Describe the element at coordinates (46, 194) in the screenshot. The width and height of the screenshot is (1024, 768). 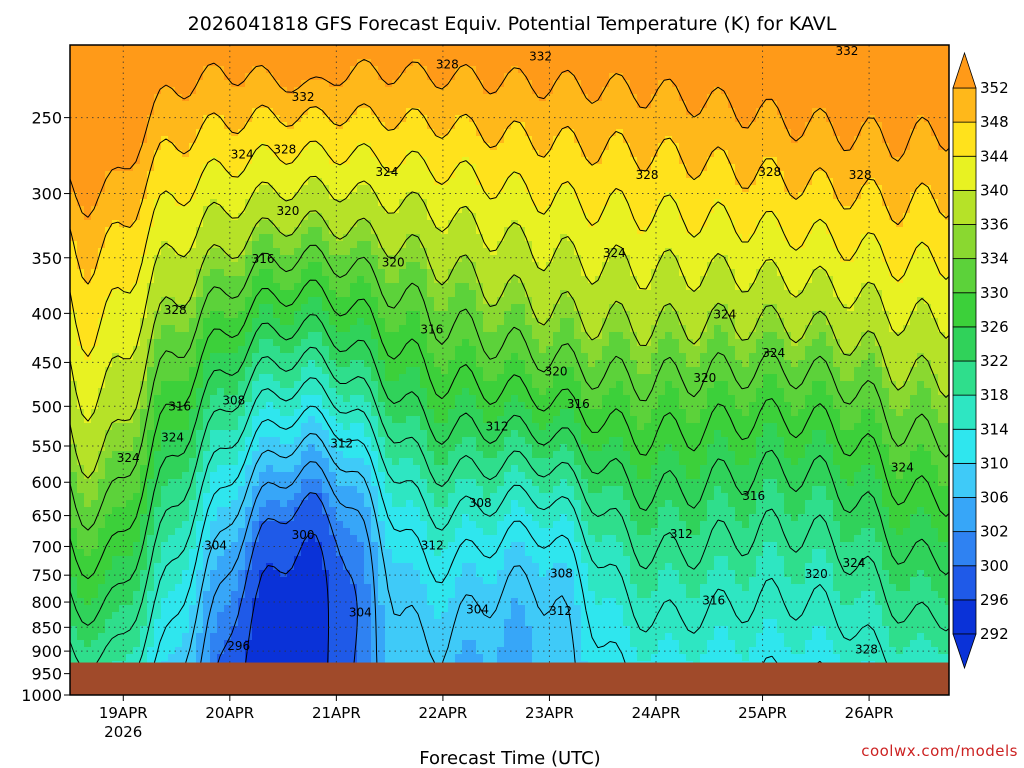
I see `y-tick-label: 300` at that location.